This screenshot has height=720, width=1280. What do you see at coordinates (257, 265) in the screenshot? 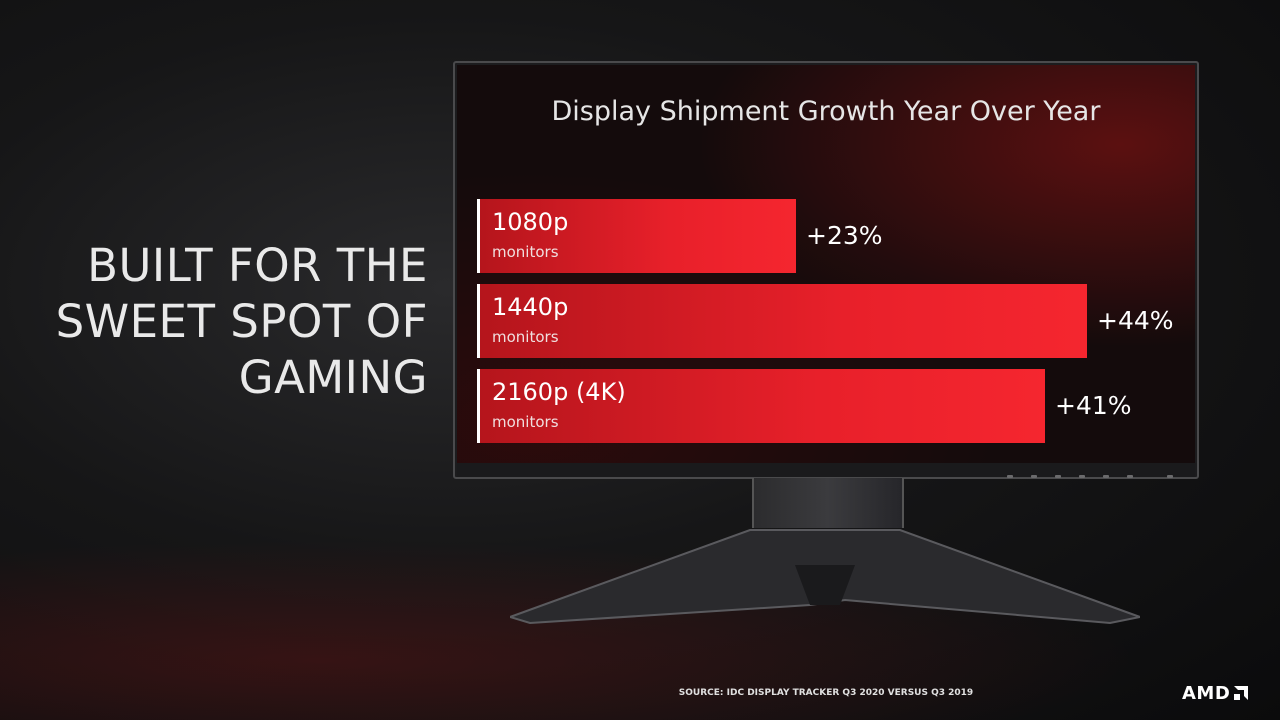
I see `headline-line-1: BUILT FOR THE` at bounding box center [257, 265].